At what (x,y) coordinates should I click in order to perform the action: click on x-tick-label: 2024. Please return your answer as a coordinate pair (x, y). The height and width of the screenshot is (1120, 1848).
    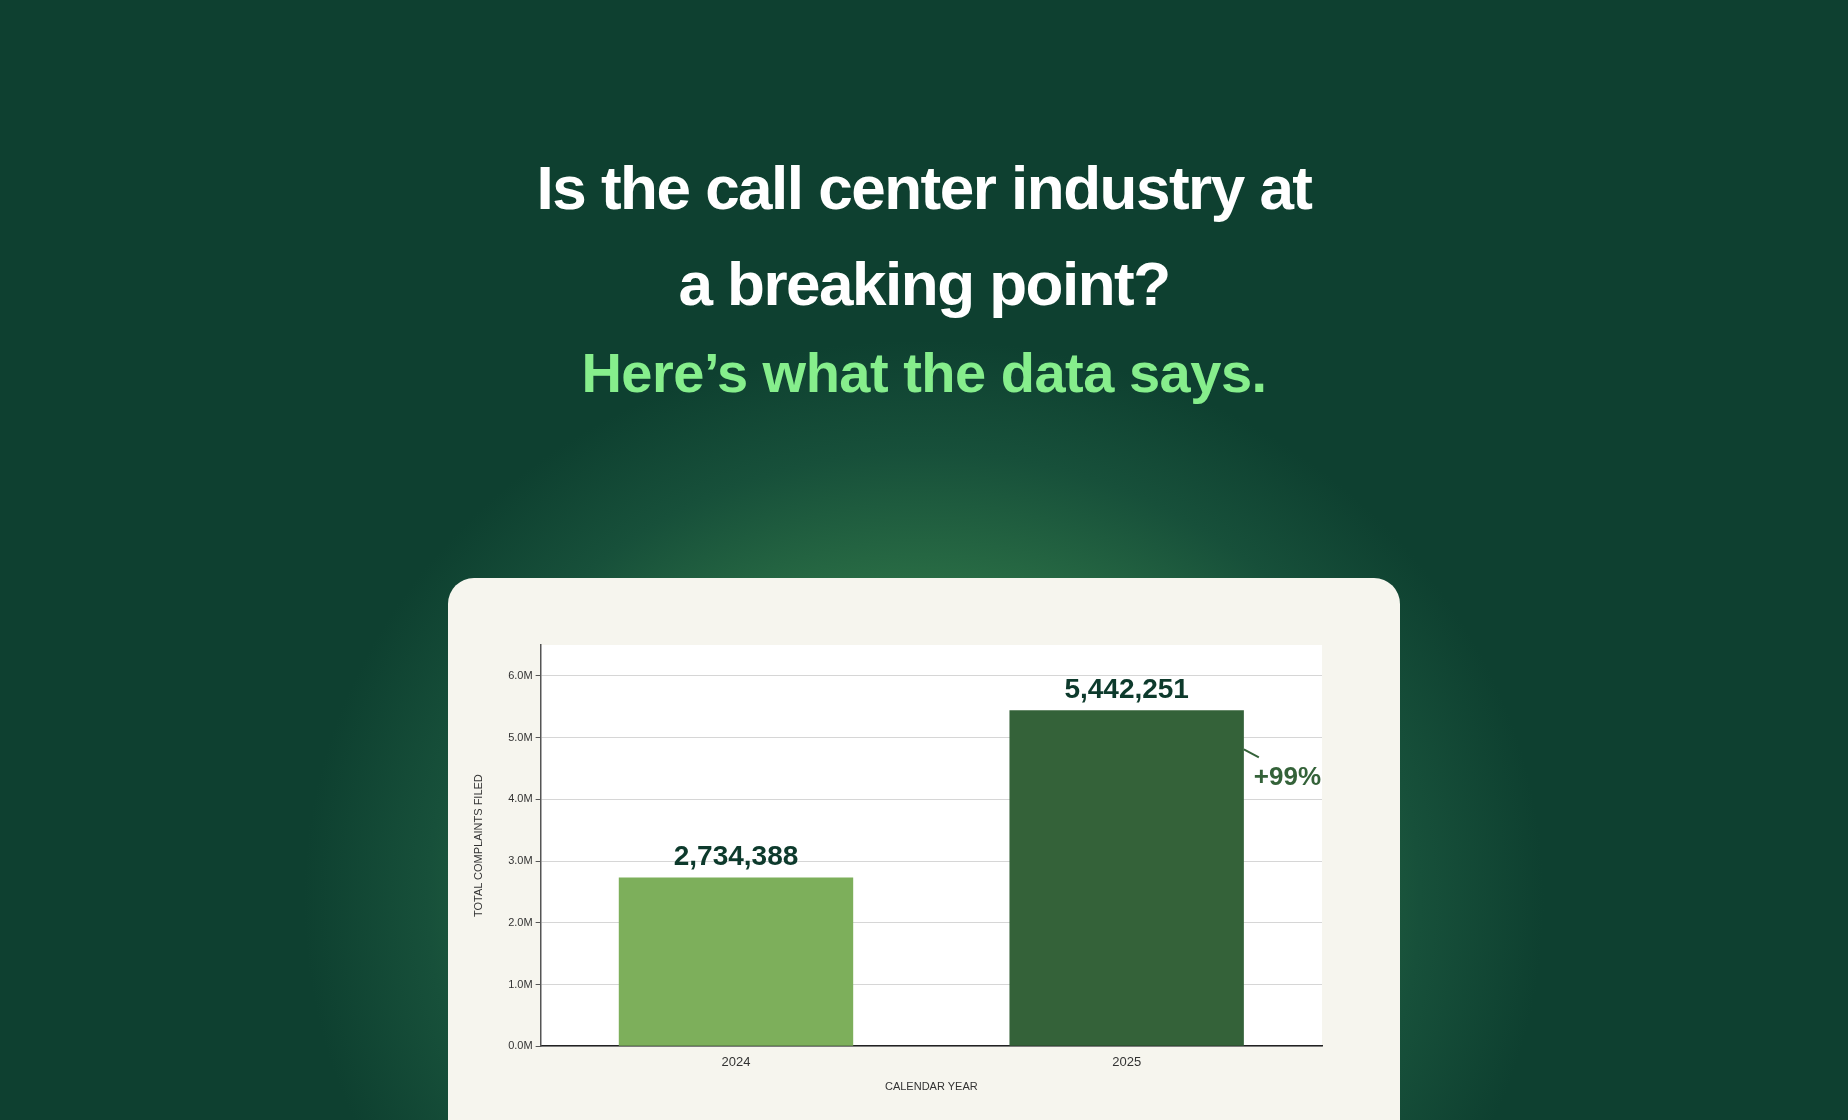
    Looking at the image, I should click on (736, 1061).